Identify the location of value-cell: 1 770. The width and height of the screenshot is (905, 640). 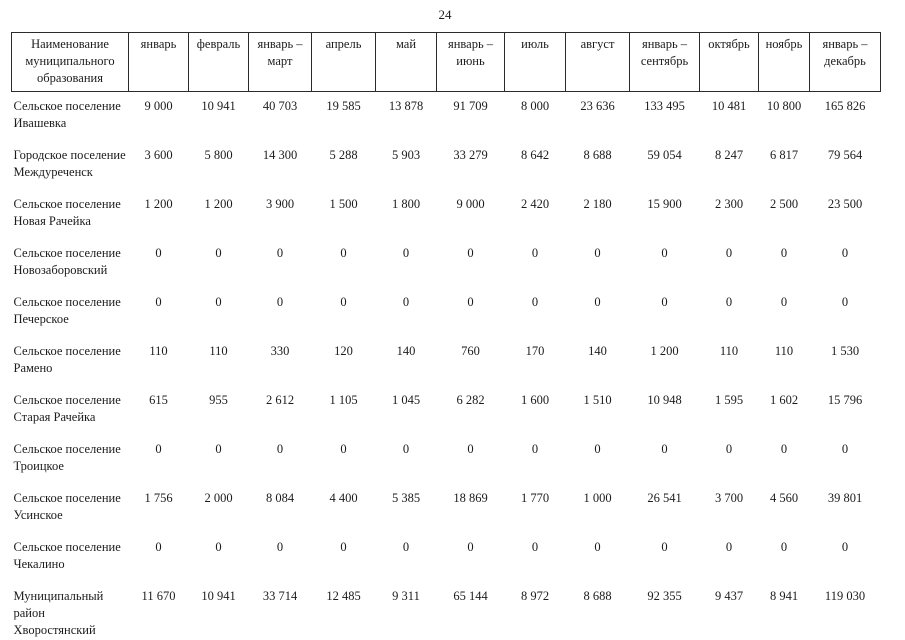
(535, 498).